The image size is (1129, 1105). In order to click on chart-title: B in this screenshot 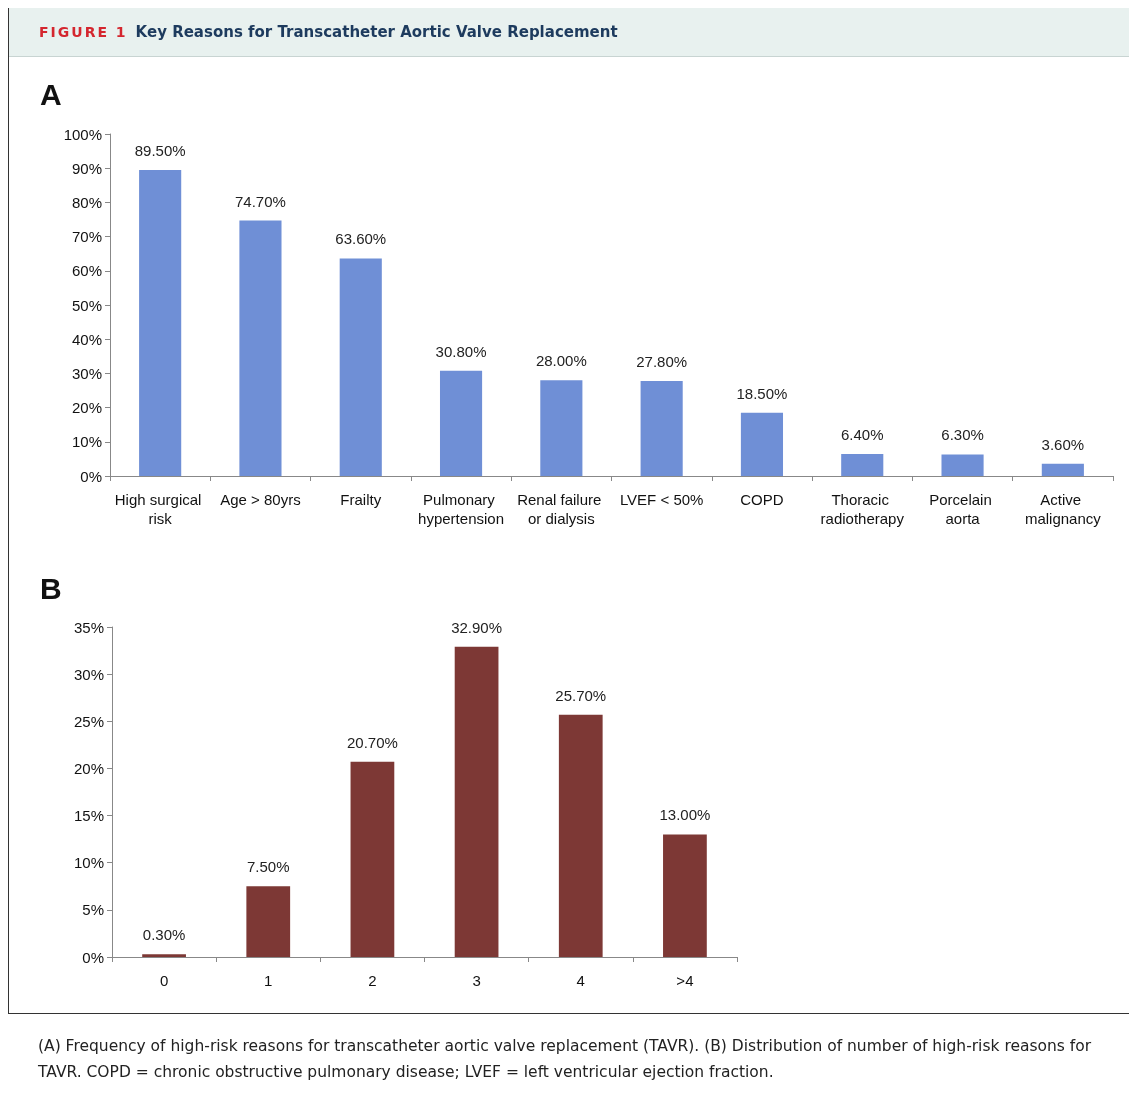, I will do `click(51, 588)`.